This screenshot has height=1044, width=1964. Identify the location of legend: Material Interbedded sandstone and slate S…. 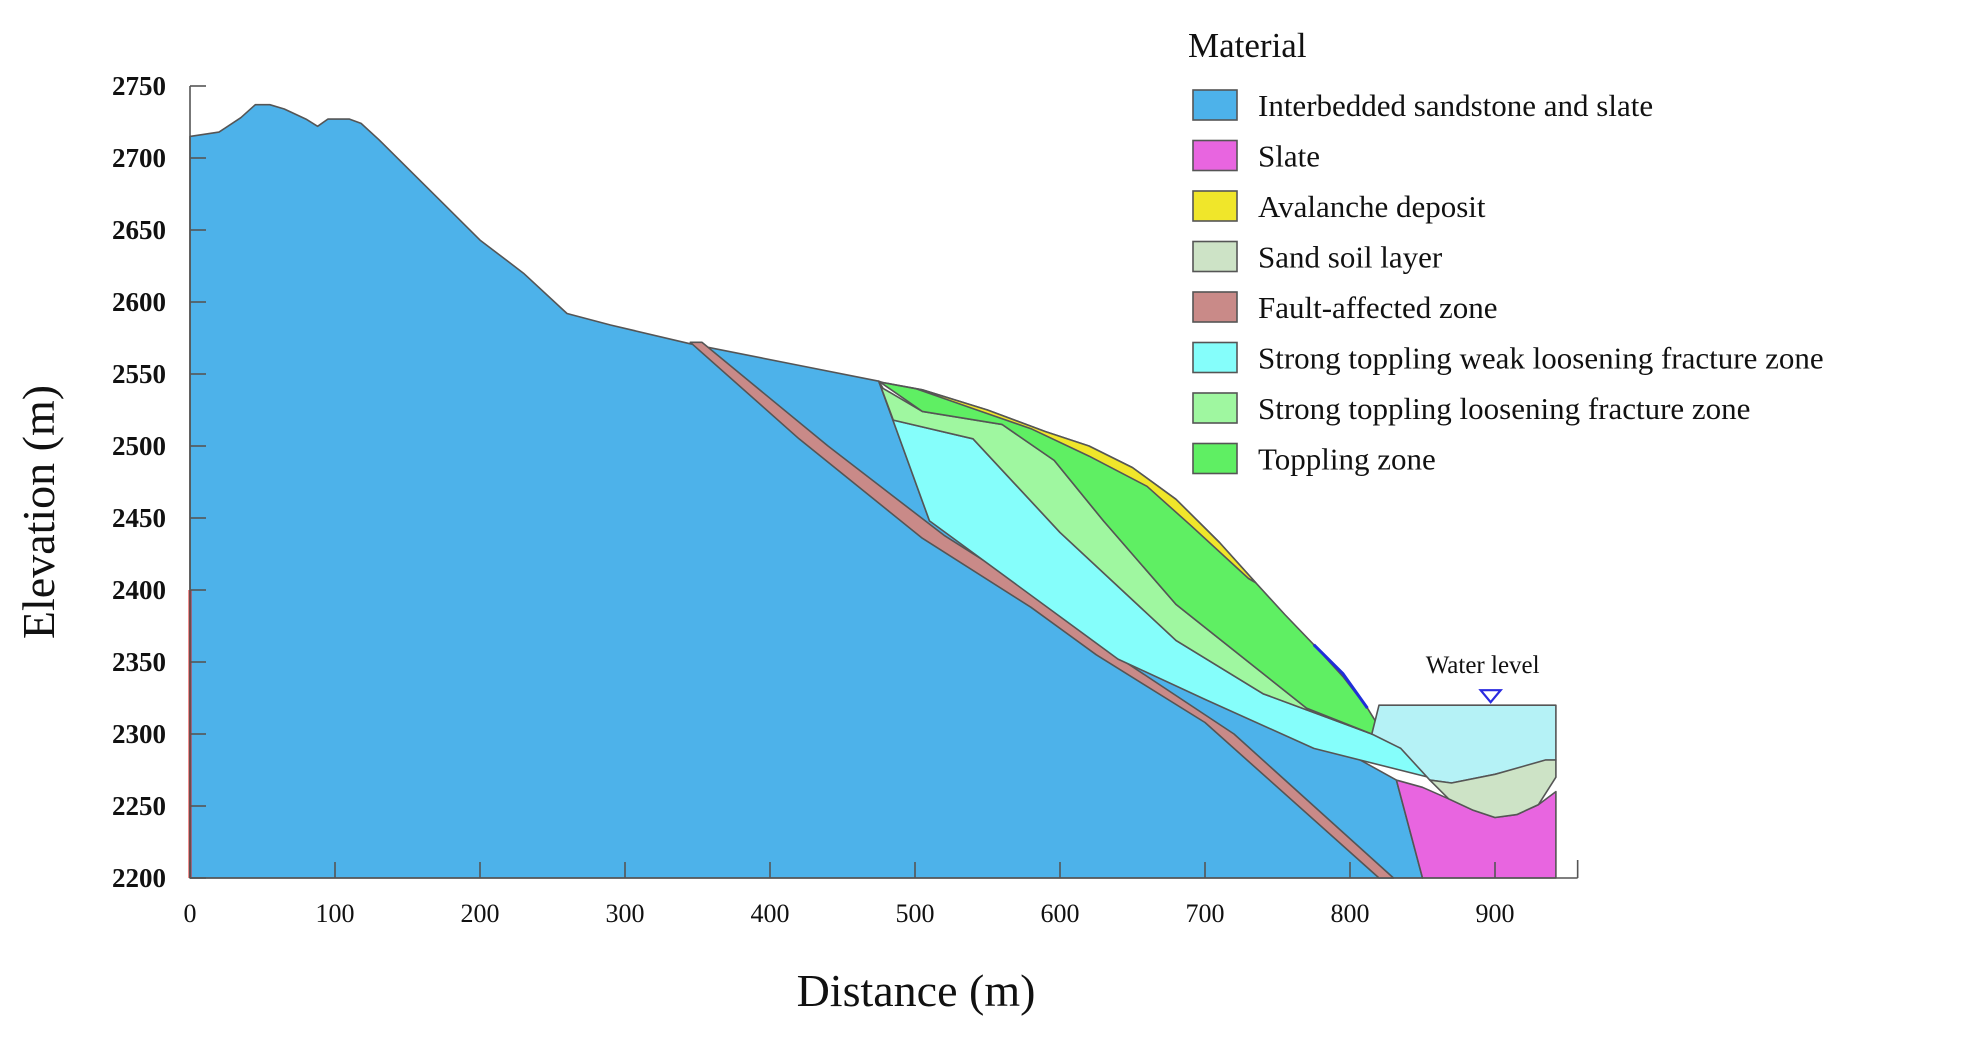
(1506, 251).